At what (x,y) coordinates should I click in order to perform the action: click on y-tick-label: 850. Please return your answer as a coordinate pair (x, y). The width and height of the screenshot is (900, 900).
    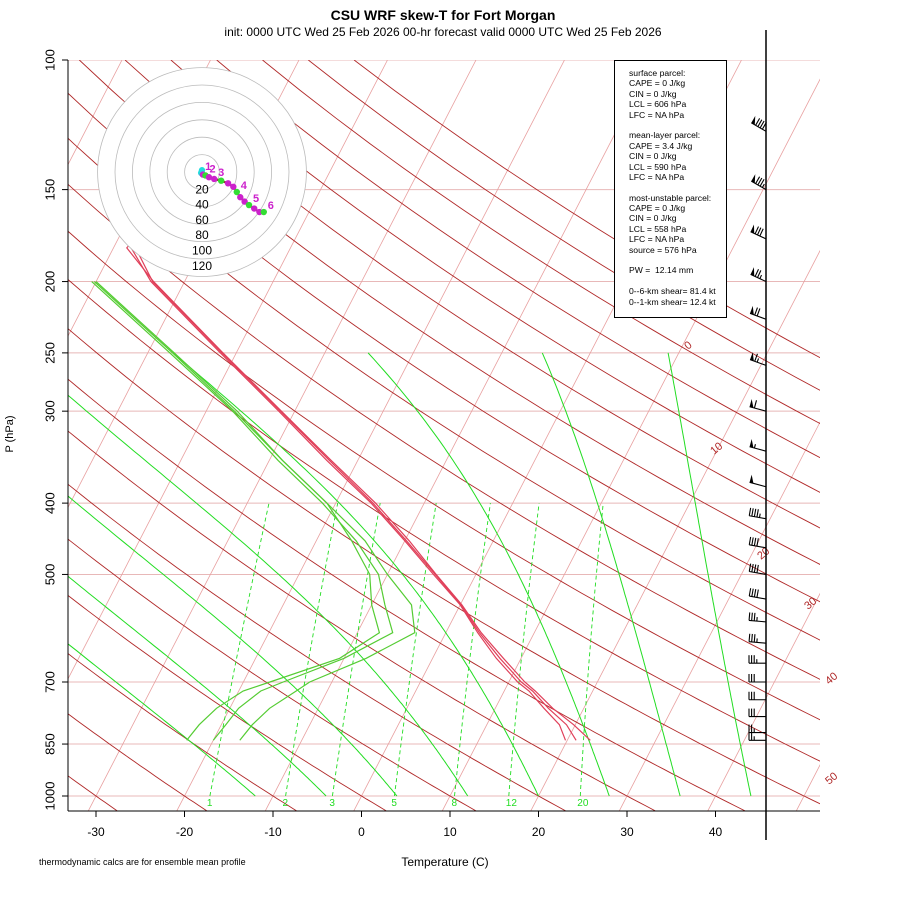
    Looking at the image, I should click on (49, 744).